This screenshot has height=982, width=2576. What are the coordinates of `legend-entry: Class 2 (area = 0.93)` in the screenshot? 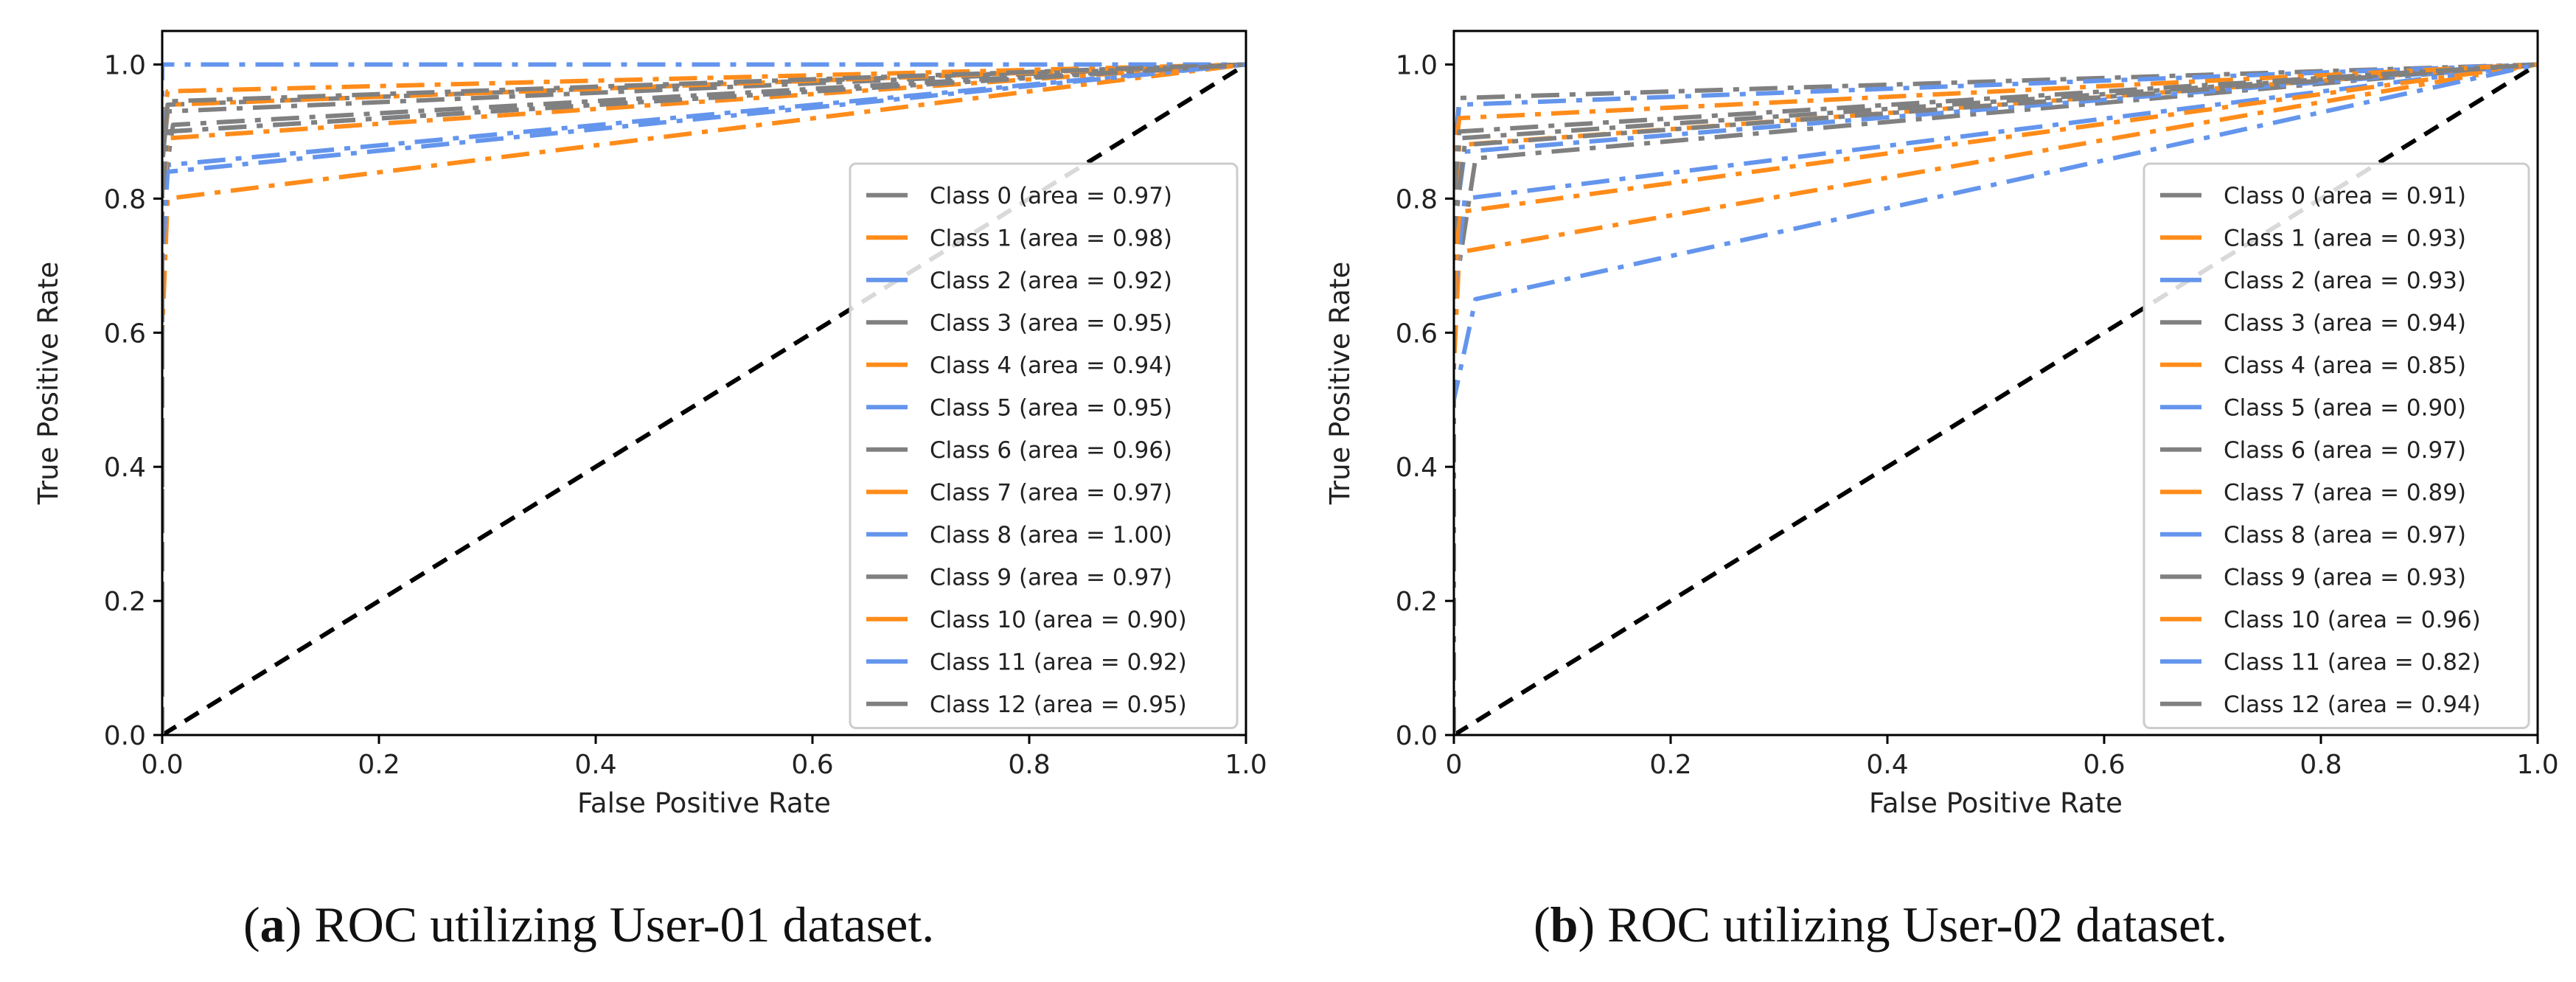 It's located at (2345, 281).